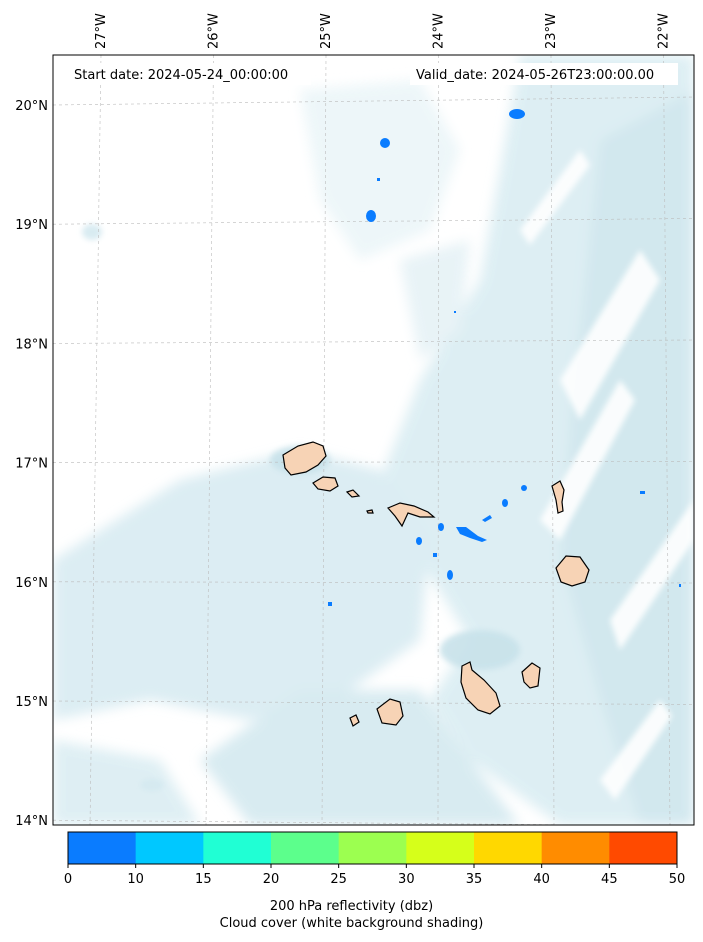 The image size is (703, 942). What do you see at coordinates (551, 31) in the screenshot?
I see `longitude-tick-label: 23°W` at bounding box center [551, 31].